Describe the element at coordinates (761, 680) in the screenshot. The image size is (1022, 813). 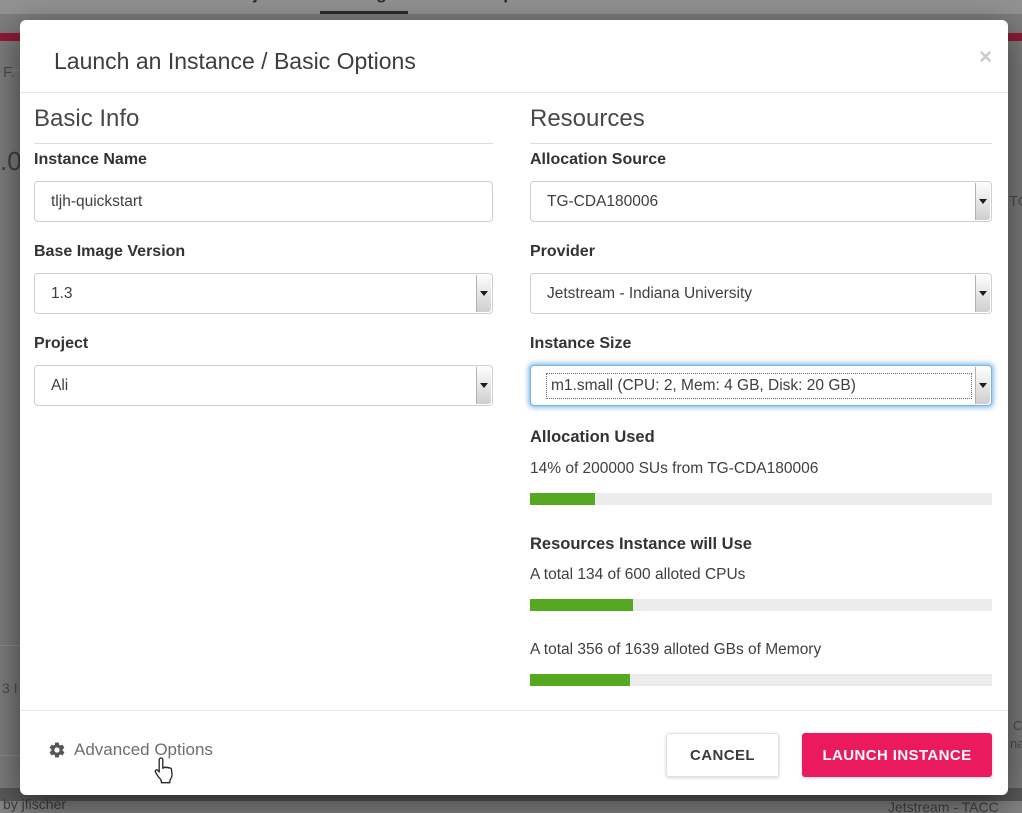
I see `memory-usage-progress` at that location.